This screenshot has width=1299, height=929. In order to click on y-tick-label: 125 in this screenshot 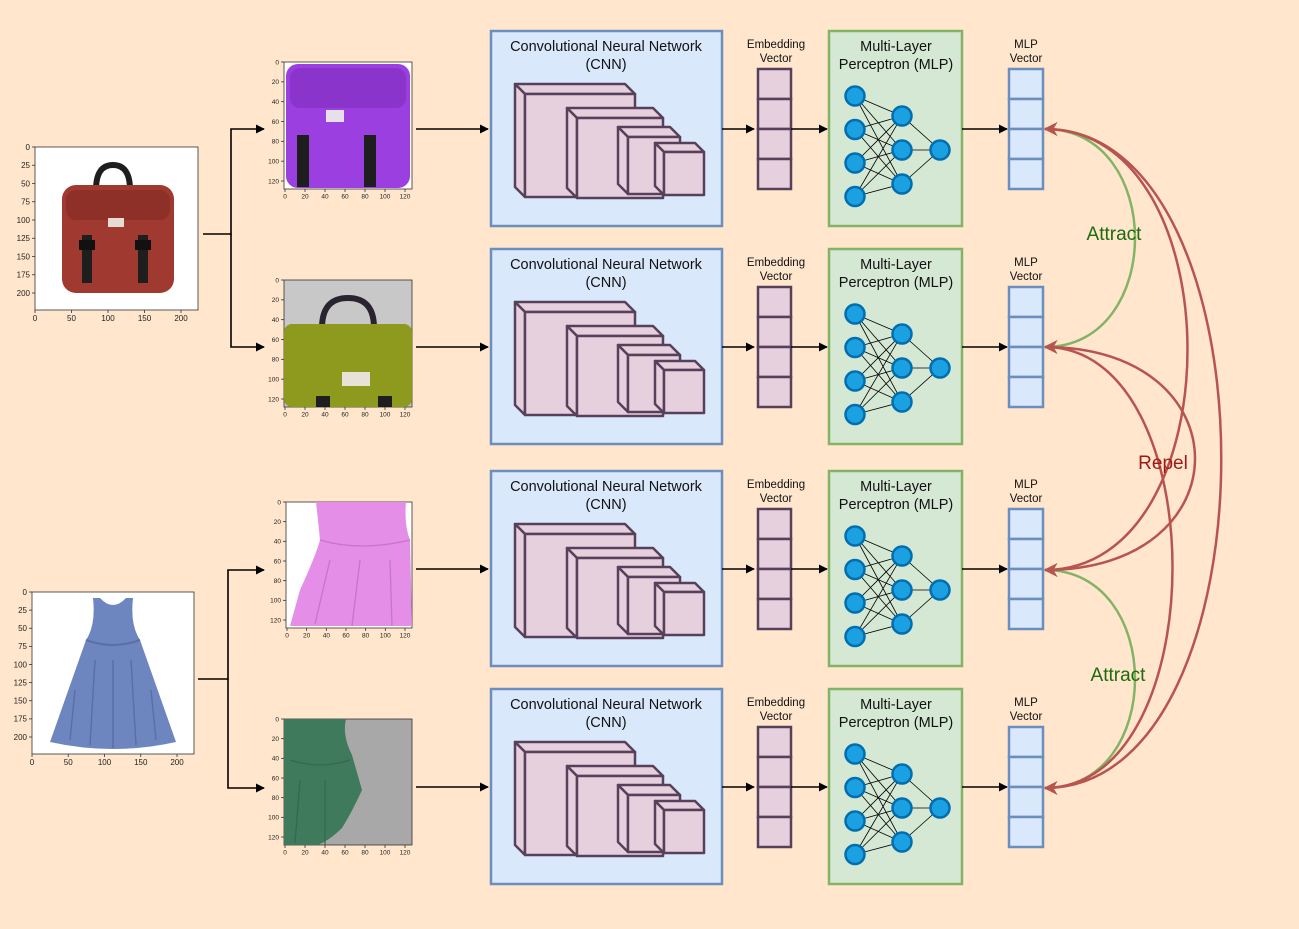, I will do `click(21, 682)`.